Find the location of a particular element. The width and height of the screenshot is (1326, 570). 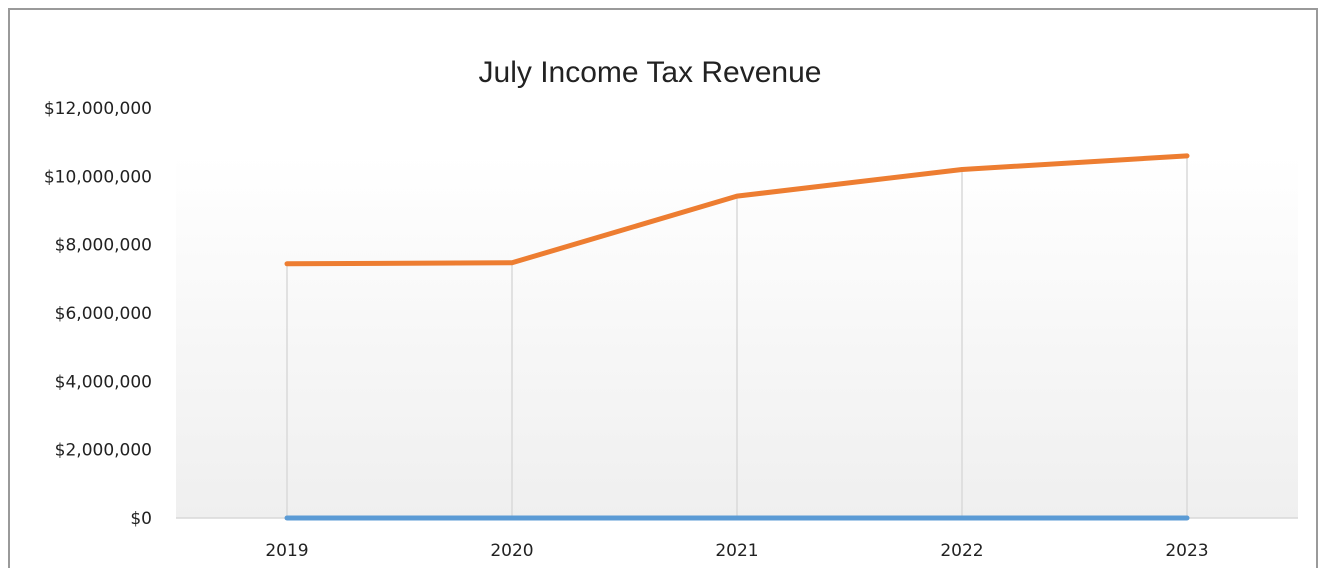

y-tick-label: $6,000,000 is located at coordinates (103, 314).